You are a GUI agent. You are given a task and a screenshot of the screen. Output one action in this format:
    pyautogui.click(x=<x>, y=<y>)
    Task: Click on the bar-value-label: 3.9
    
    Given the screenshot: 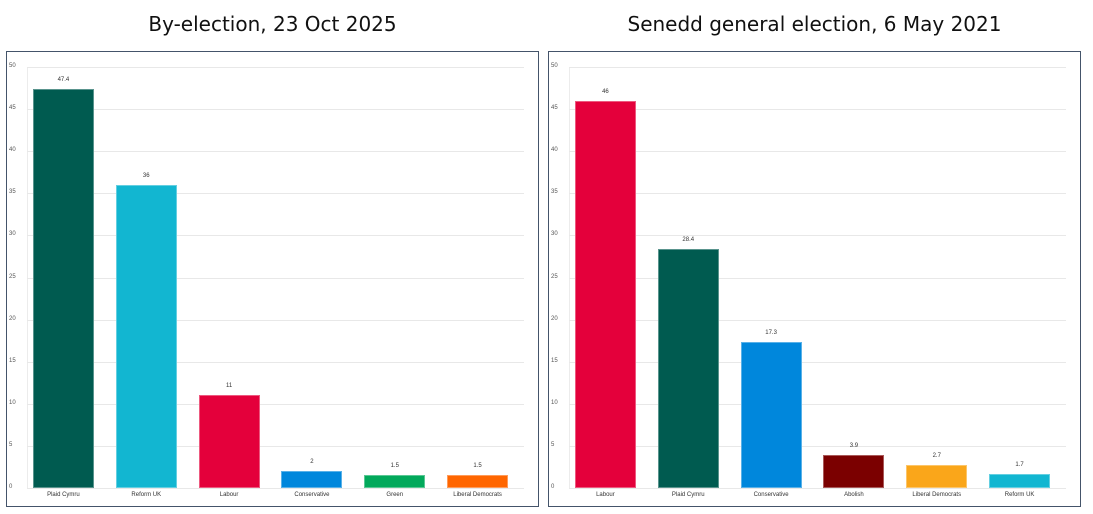 What is the action you would take?
    pyautogui.click(x=854, y=446)
    